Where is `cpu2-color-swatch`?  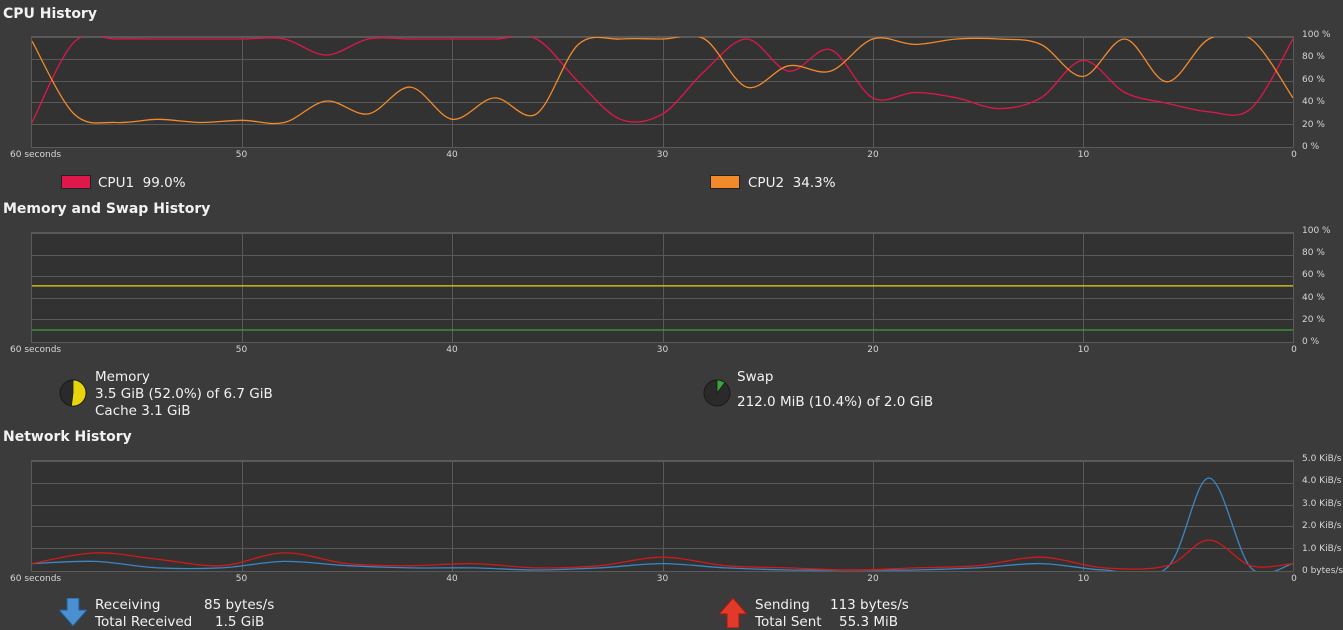 cpu2-color-swatch is located at coordinates (725, 182).